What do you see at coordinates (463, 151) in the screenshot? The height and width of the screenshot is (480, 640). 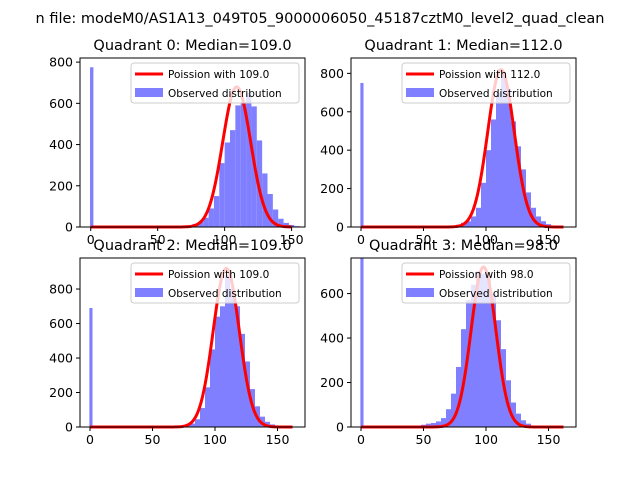 I see `histogram-bars` at bounding box center [463, 151].